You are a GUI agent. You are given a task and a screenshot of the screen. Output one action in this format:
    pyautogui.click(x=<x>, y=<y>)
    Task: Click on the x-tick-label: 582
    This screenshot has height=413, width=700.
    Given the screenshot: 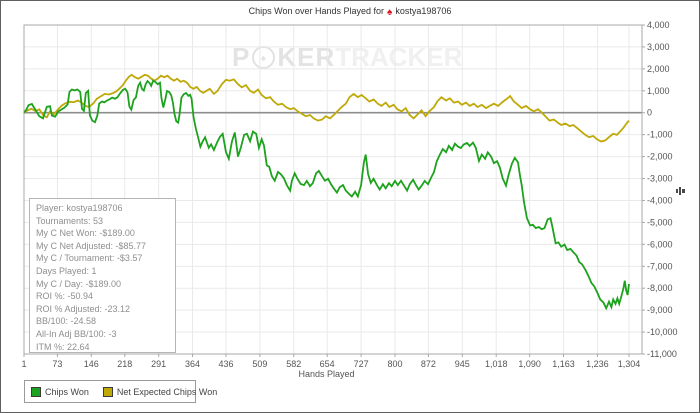 What is the action you would take?
    pyautogui.click(x=293, y=364)
    